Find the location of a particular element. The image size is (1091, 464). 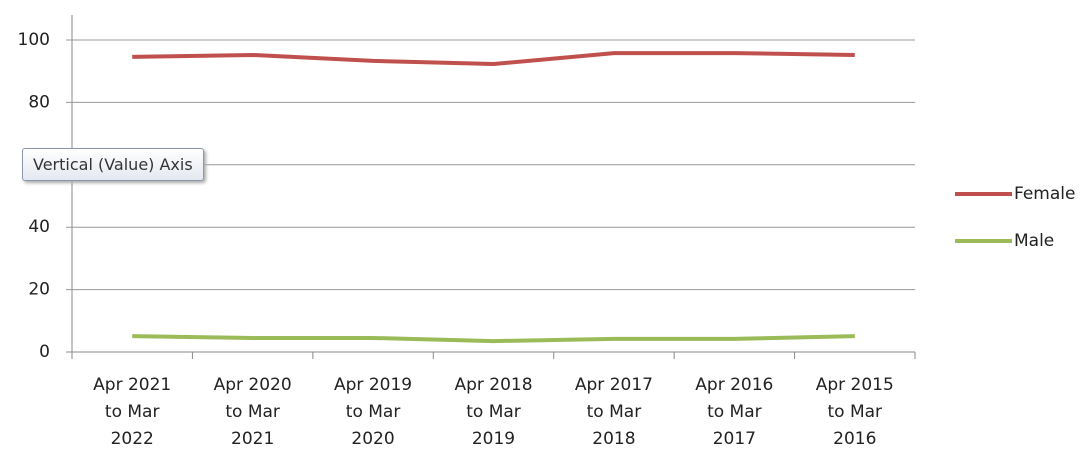

legend-label: Female is located at coordinates (1044, 194).